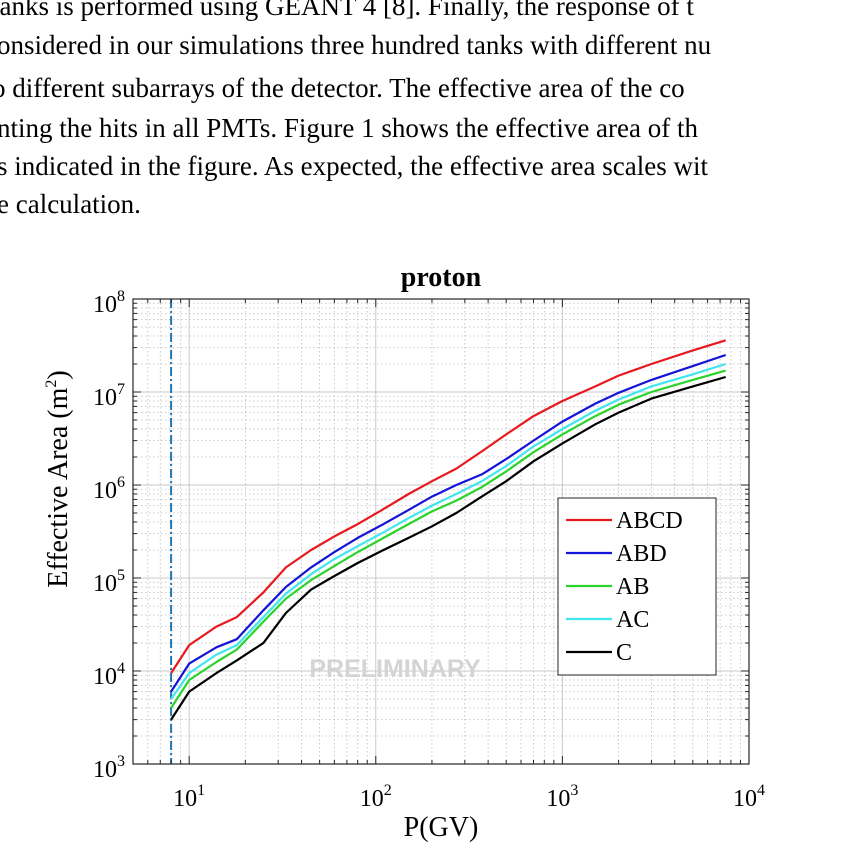 The image size is (851, 848). What do you see at coordinates (58, 374) in the screenshot?
I see `y-axis-label-close: )` at bounding box center [58, 374].